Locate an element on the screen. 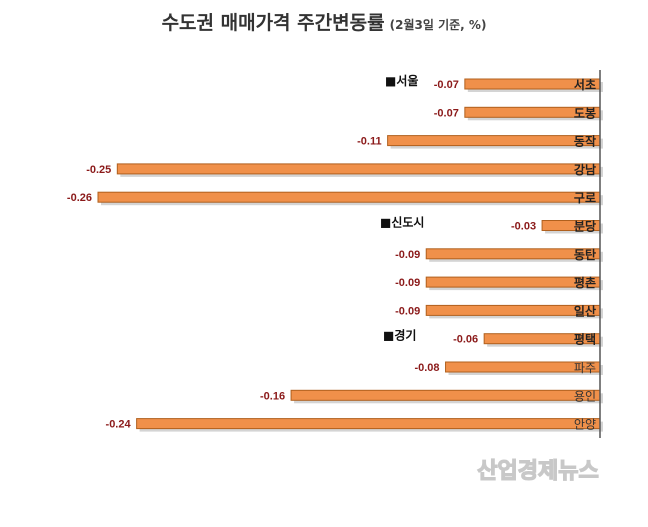 This screenshot has width=648, height=527. chart-title: 수도권 매매가격 주간변동률 (2월3일 기준, %) is located at coordinates (324, 21).